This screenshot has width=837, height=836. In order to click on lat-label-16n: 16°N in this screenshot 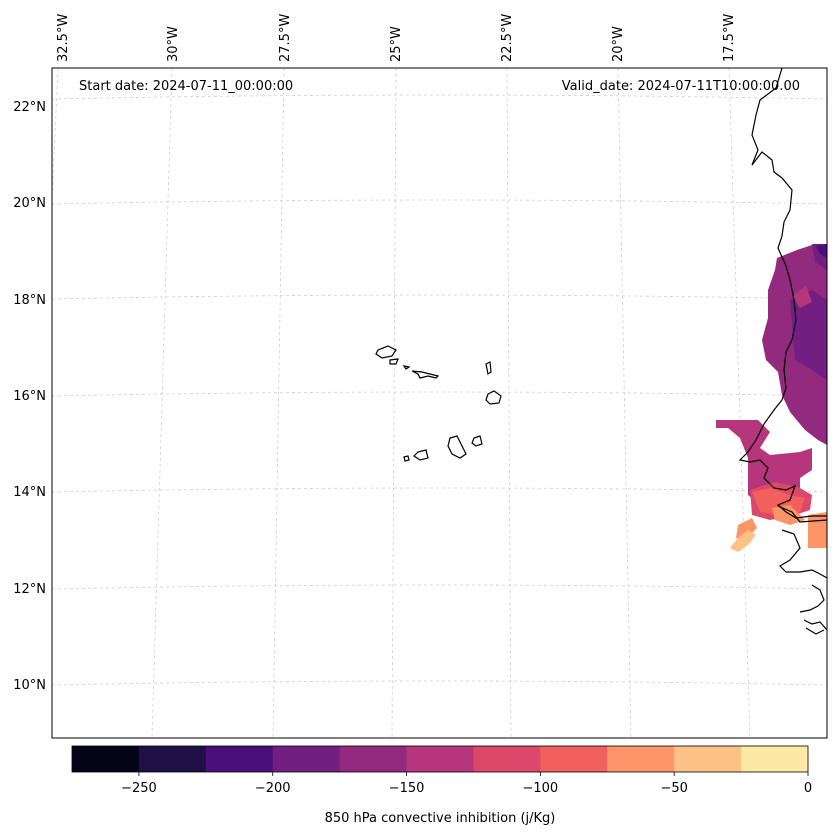, I will do `click(29, 396)`.